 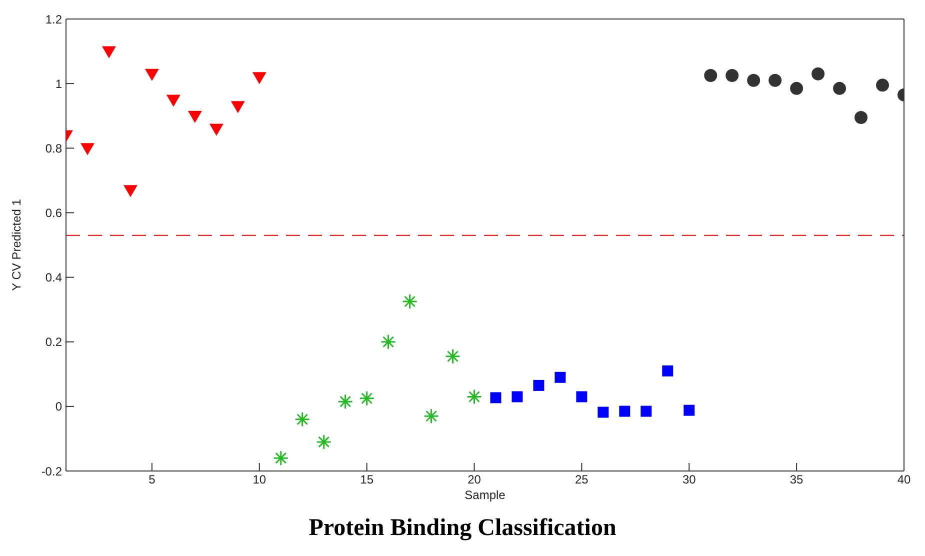 I want to click on x-tick-label: 40, so click(x=904, y=479).